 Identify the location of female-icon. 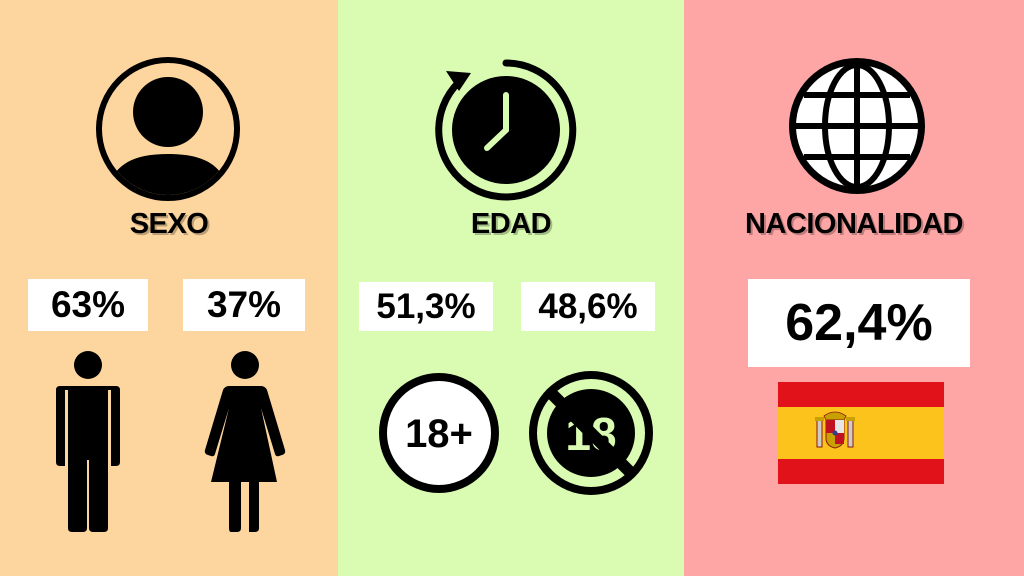
(245, 441).